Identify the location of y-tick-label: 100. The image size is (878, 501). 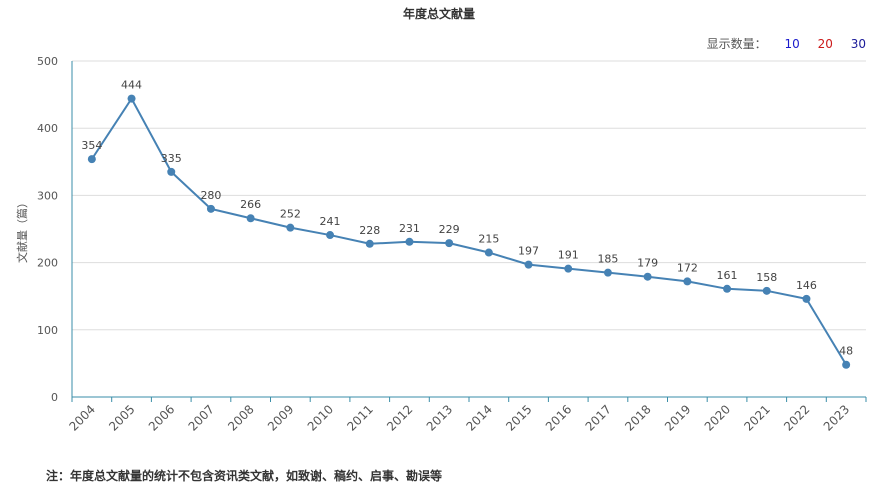
(47, 330).